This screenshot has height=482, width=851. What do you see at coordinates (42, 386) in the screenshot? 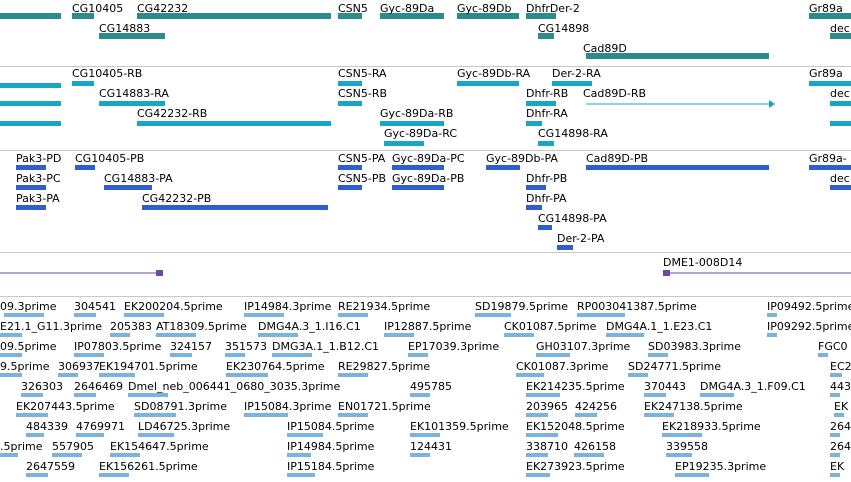
I see `est-label: 326303` at bounding box center [42, 386].